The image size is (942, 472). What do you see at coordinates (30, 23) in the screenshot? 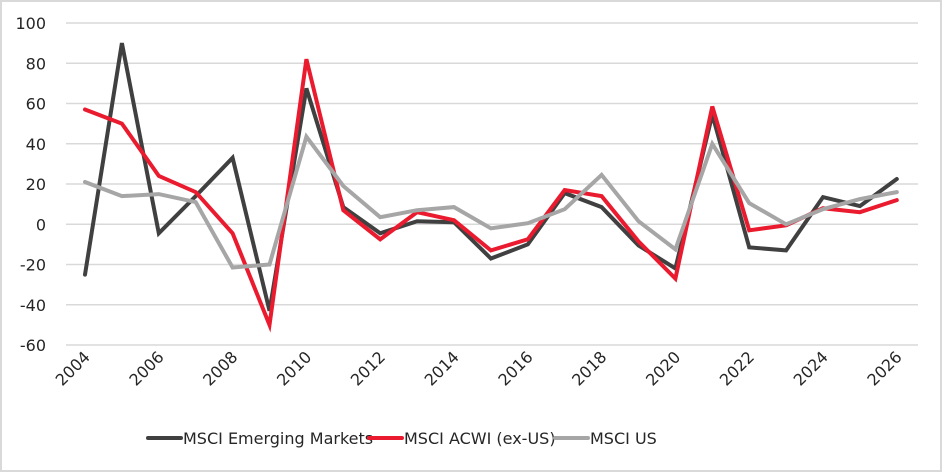
I see `y-tick-label: 100` at bounding box center [30, 23].